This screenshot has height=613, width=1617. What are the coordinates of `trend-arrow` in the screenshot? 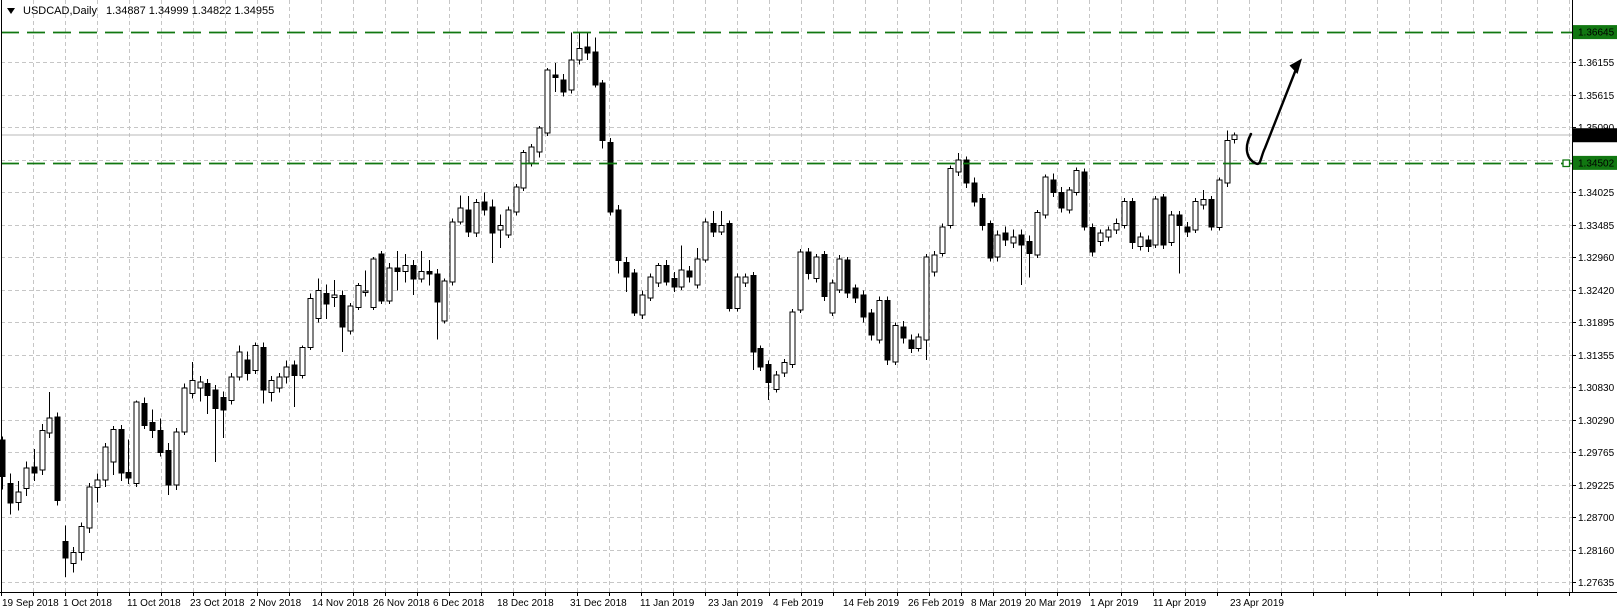 It's located at (1273, 112).